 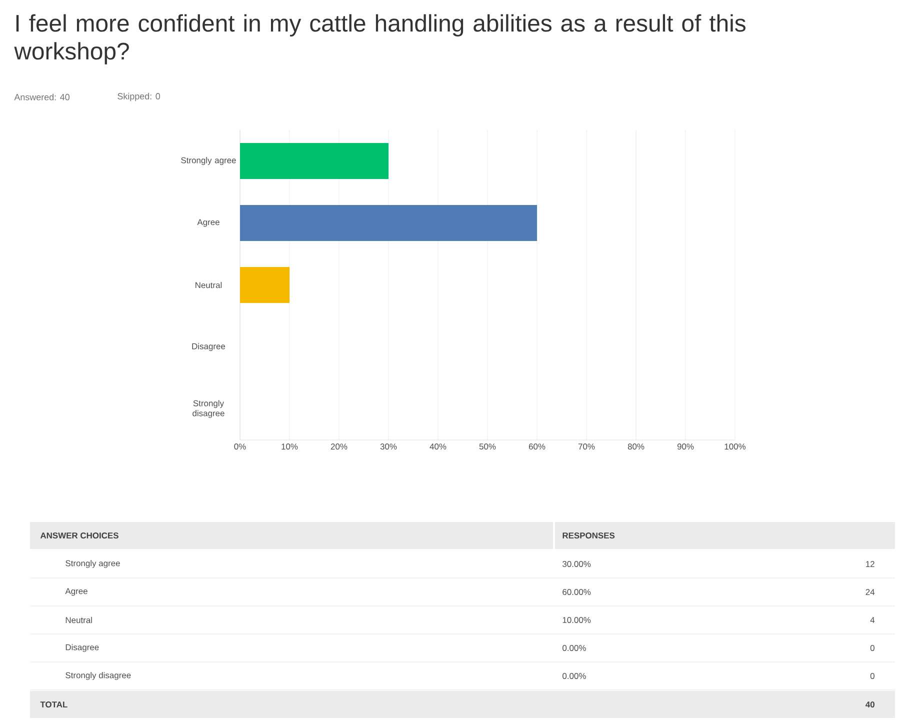 I want to click on text: 40, so click(x=870, y=705).